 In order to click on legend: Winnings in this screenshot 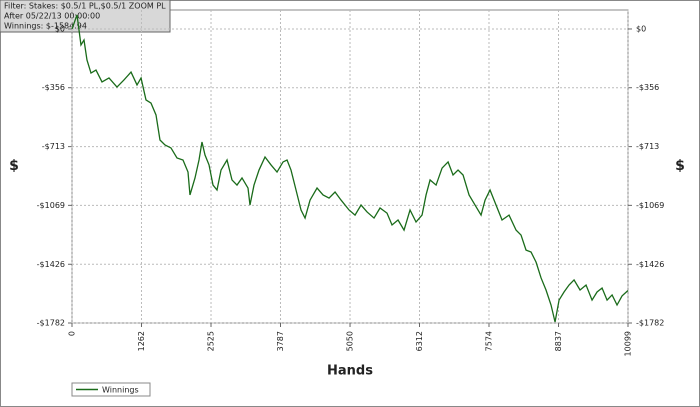, I will do `click(111, 389)`.